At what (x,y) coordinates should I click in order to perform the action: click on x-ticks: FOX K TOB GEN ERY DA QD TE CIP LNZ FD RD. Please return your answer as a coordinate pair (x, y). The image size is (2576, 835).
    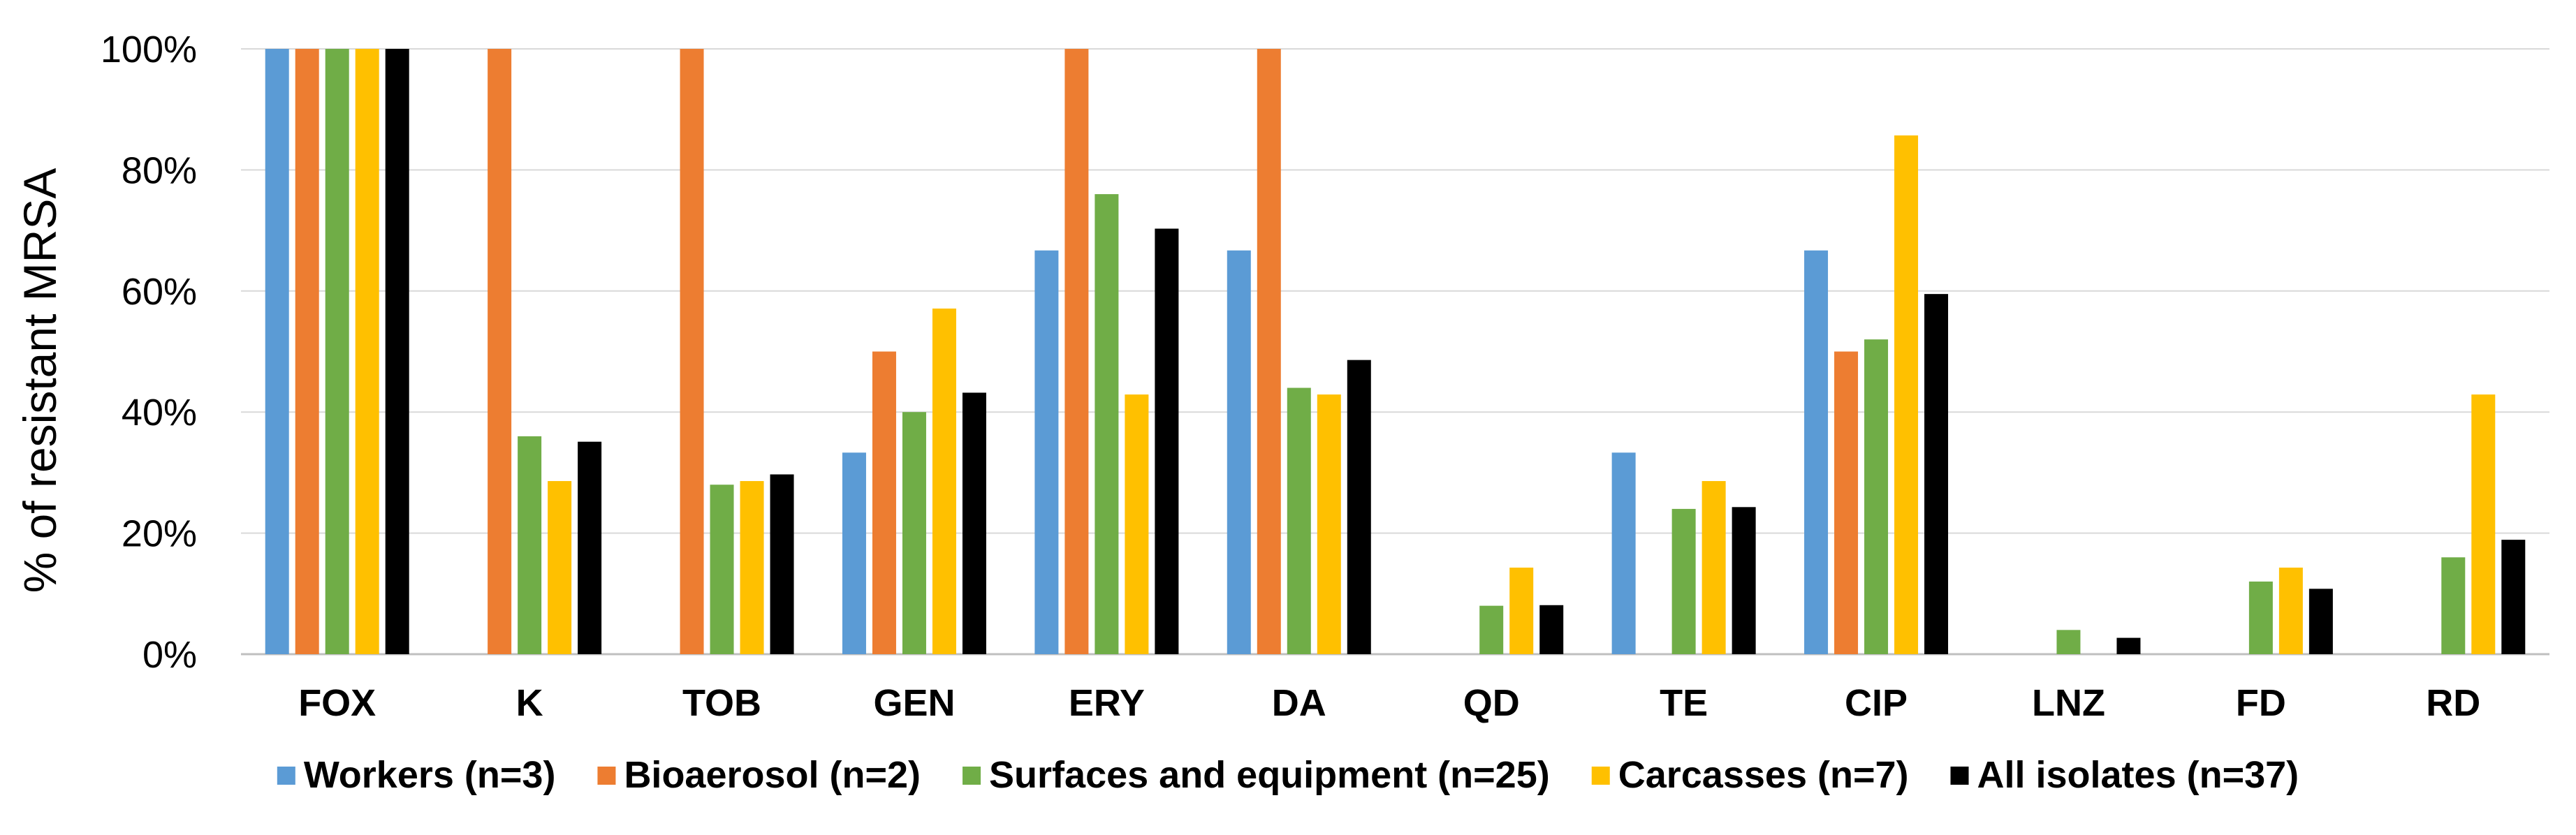
    Looking at the image, I should click on (1389, 703).